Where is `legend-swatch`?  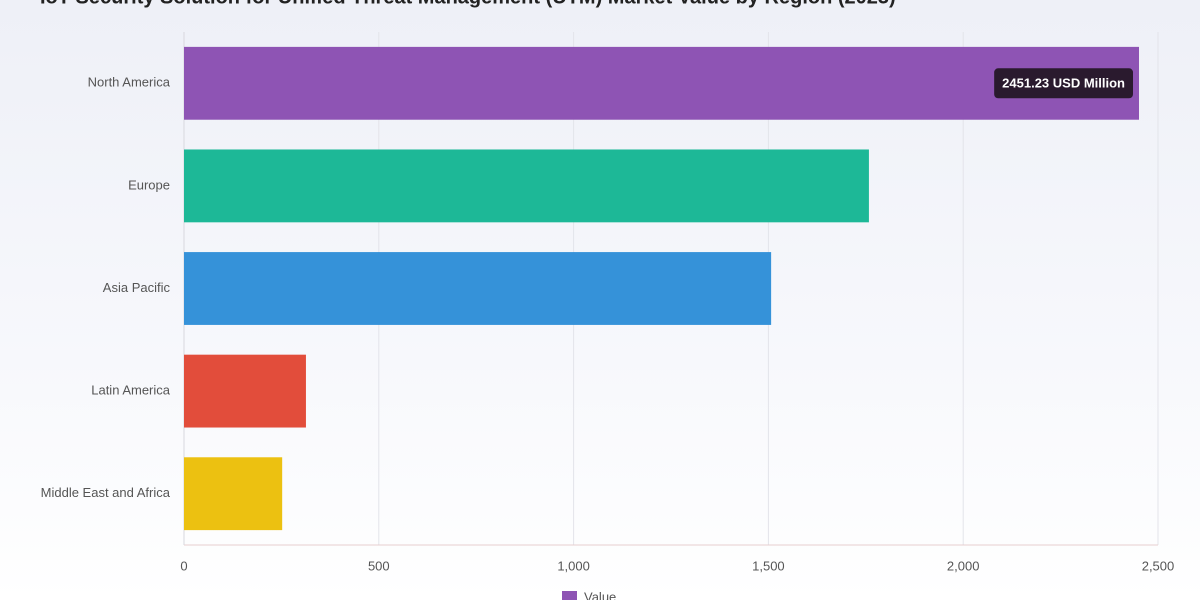 legend-swatch is located at coordinates (569, 595).